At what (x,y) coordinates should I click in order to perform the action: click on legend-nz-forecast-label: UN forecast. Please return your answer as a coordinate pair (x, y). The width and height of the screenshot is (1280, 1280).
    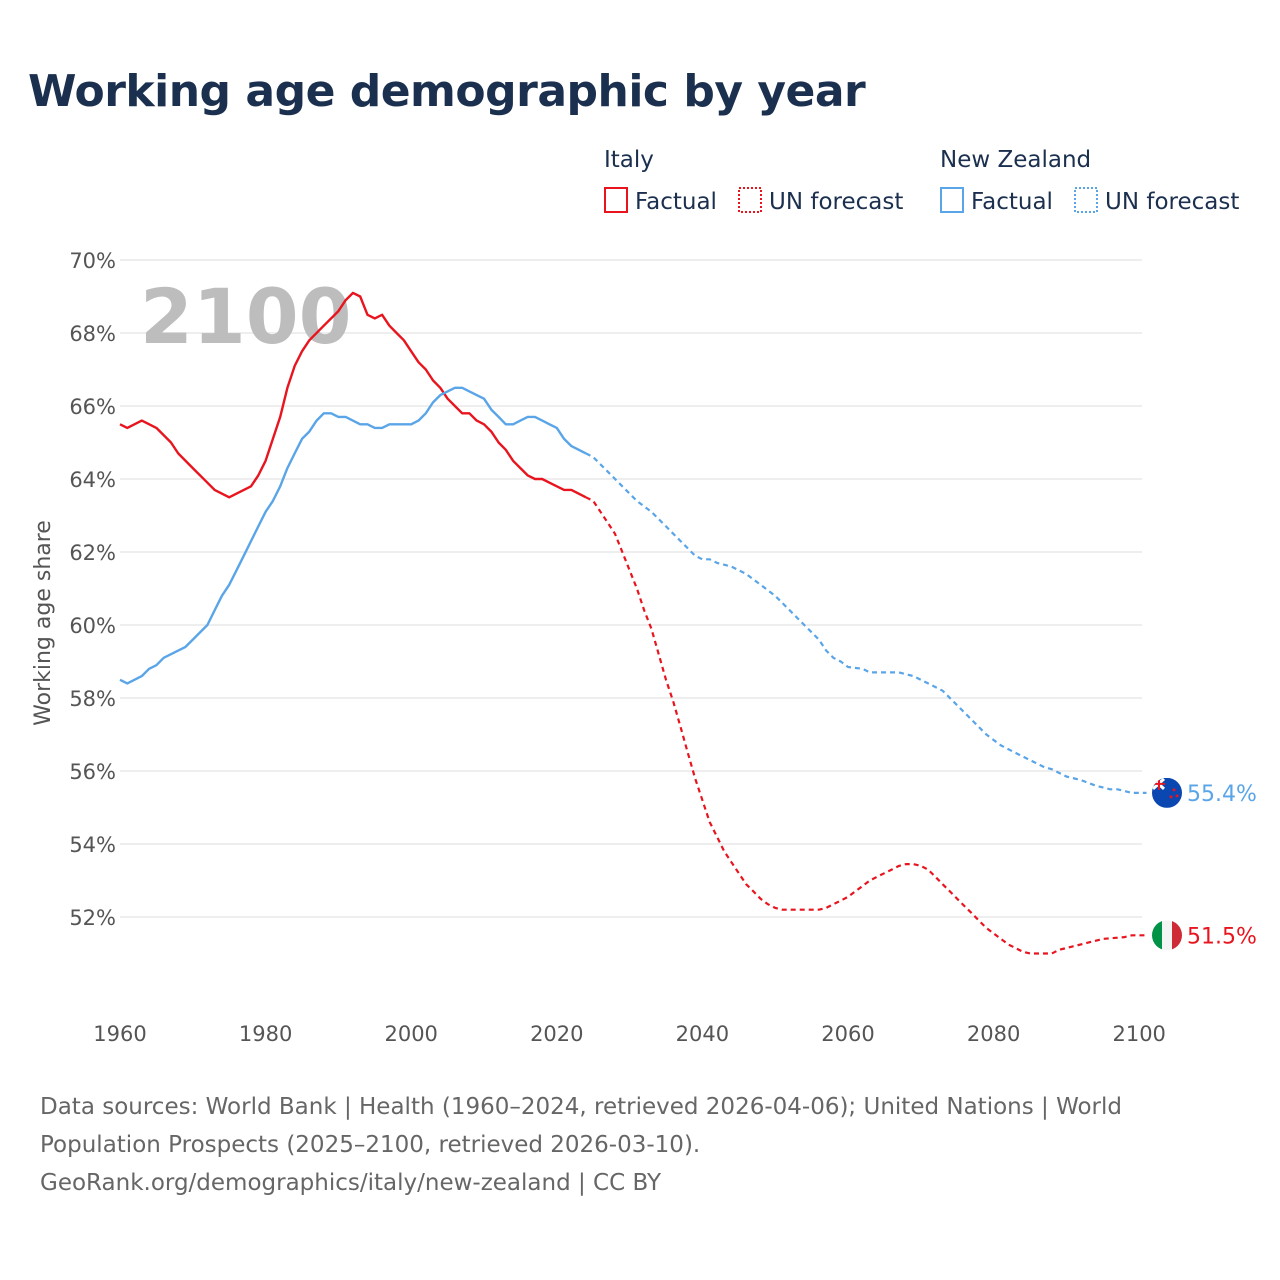
    Looking at the image, I should click on (1172, 202).